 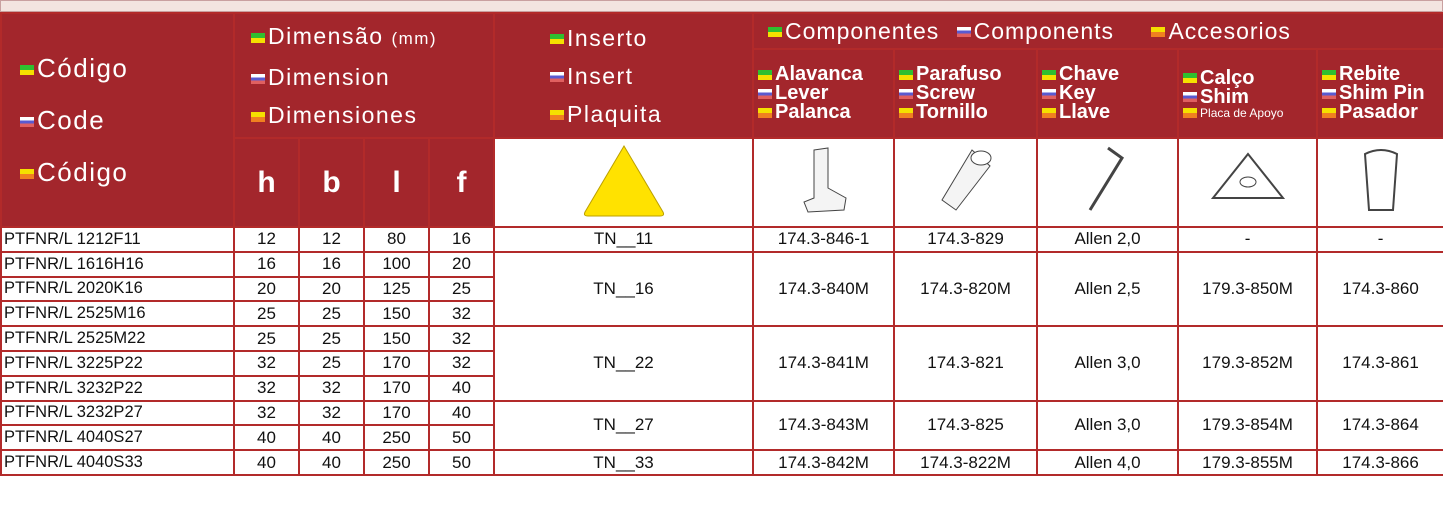 I want to click on triangle, so click(x=623, y=181).